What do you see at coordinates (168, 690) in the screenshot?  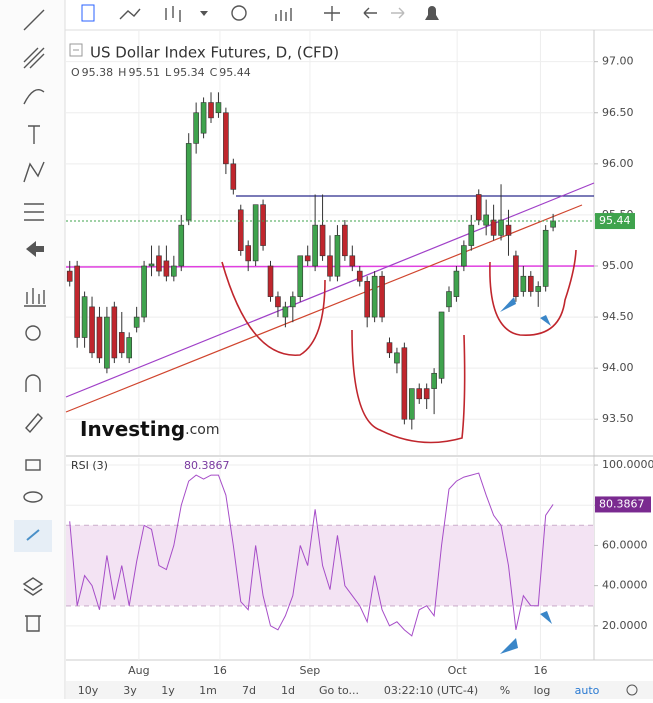 I see `bottom-button: 1y` at bounding box center [168, 690].